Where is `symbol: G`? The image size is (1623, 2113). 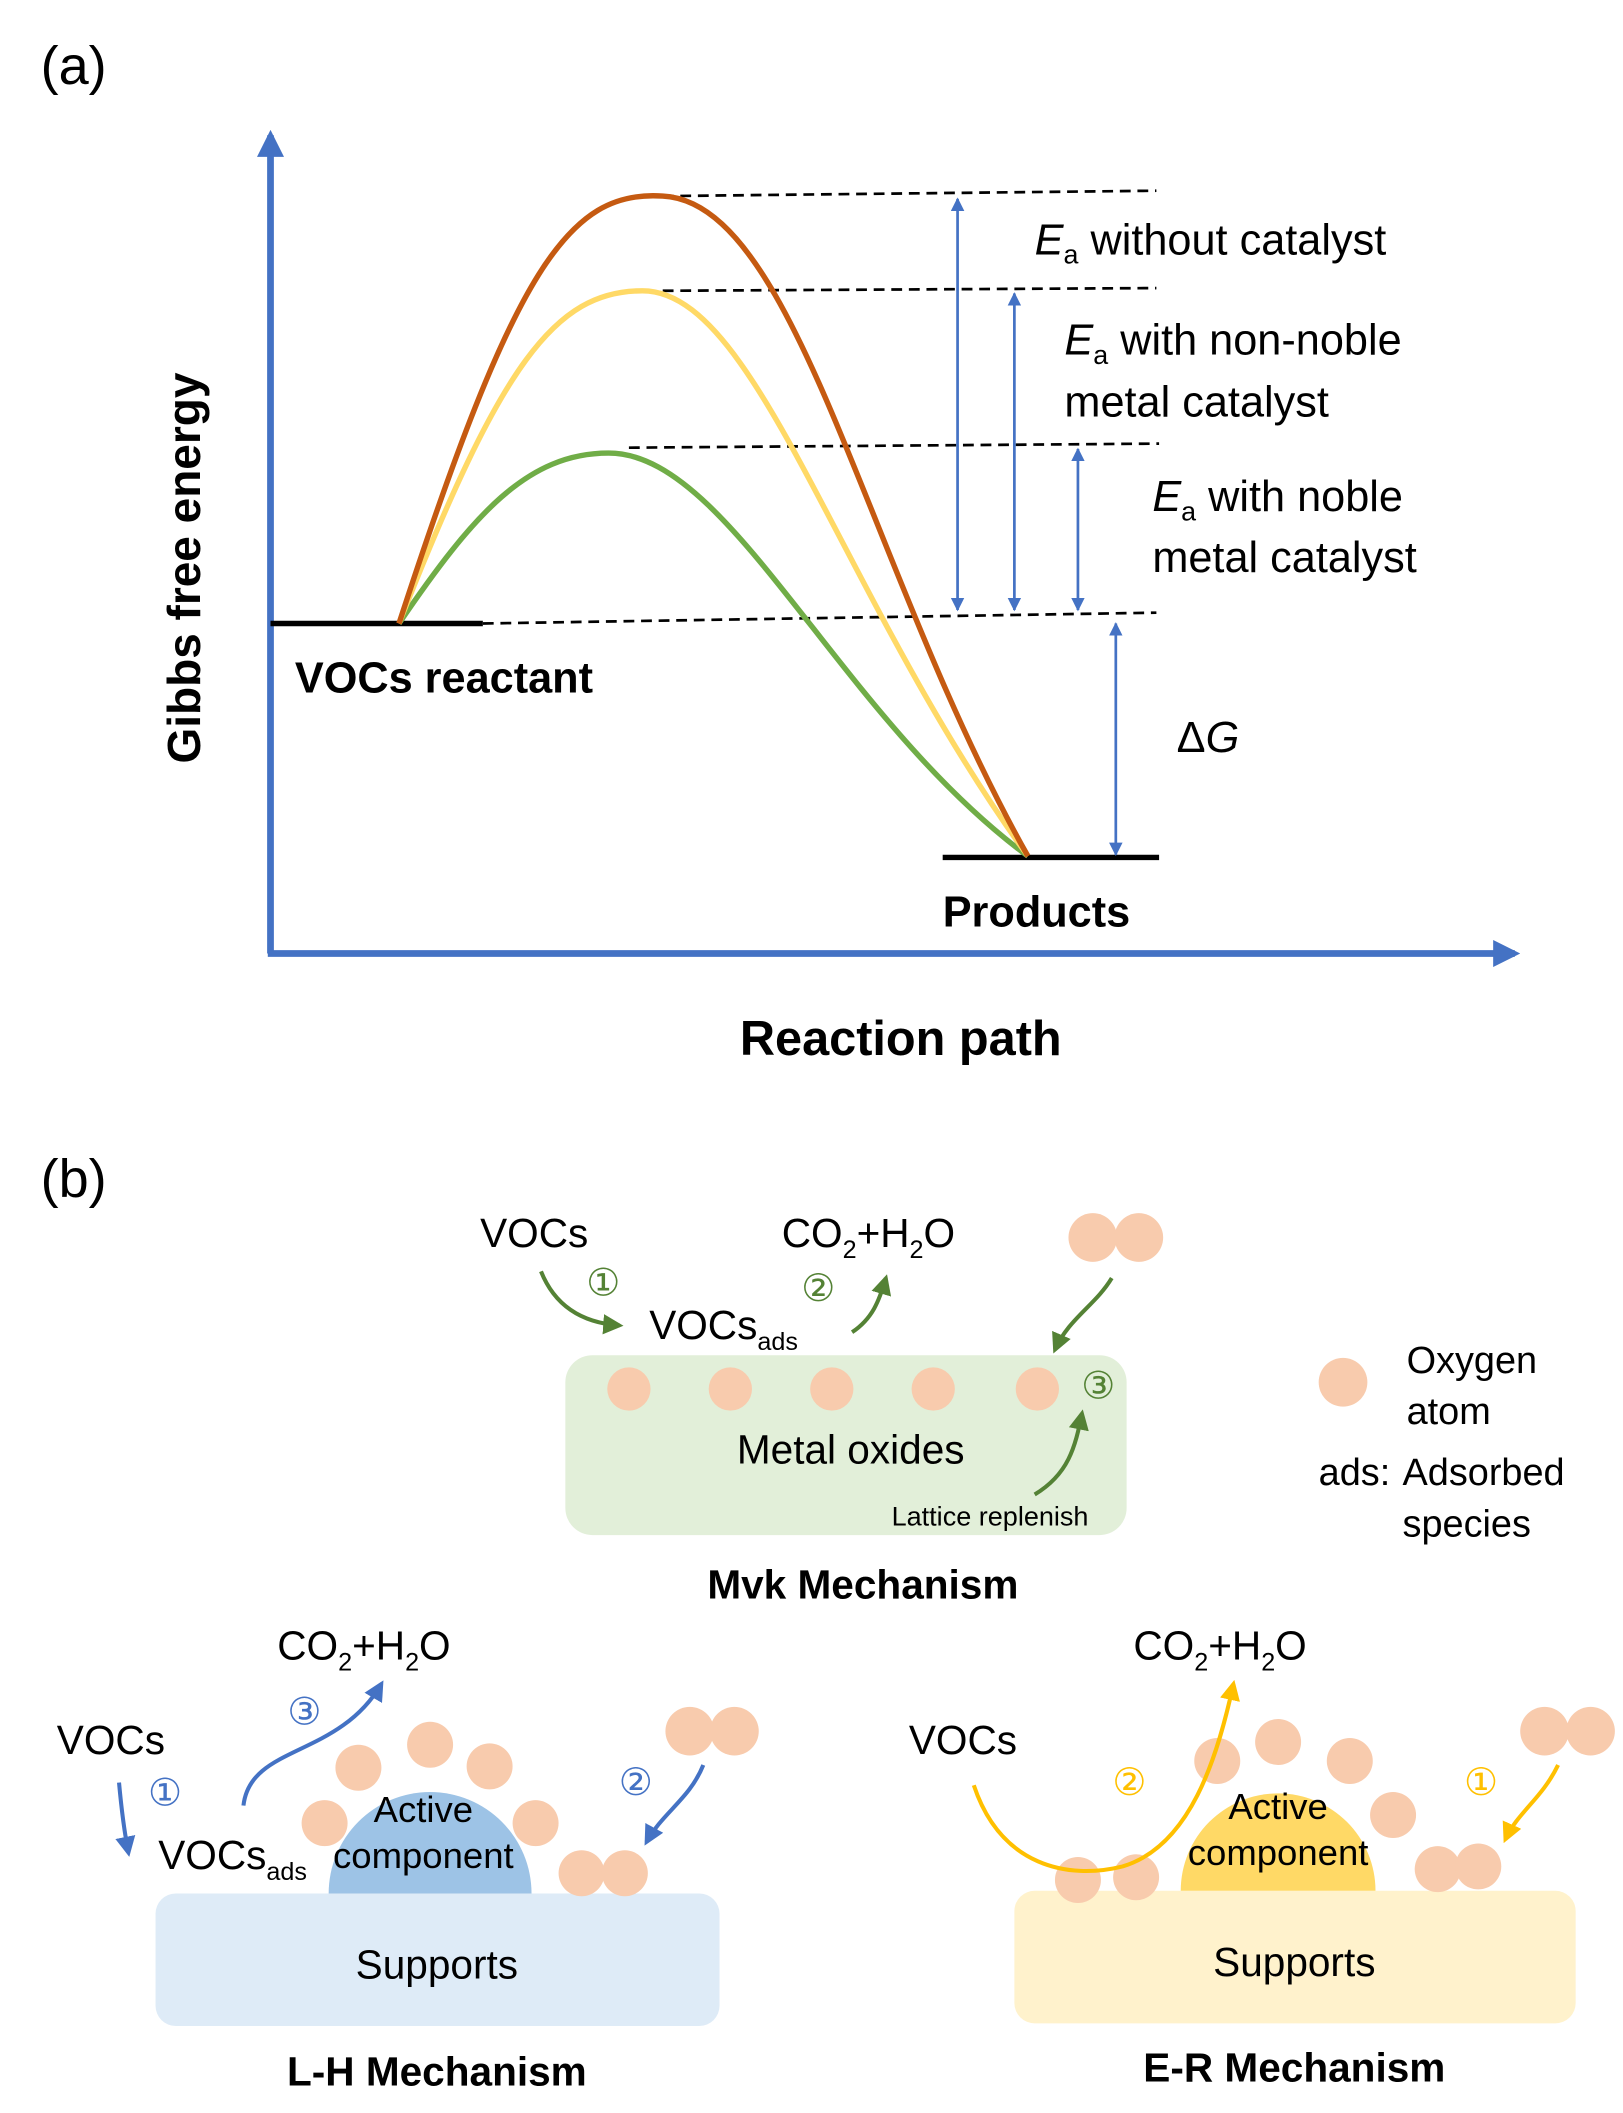
symbol: G is located at coordinates (1223, 738).